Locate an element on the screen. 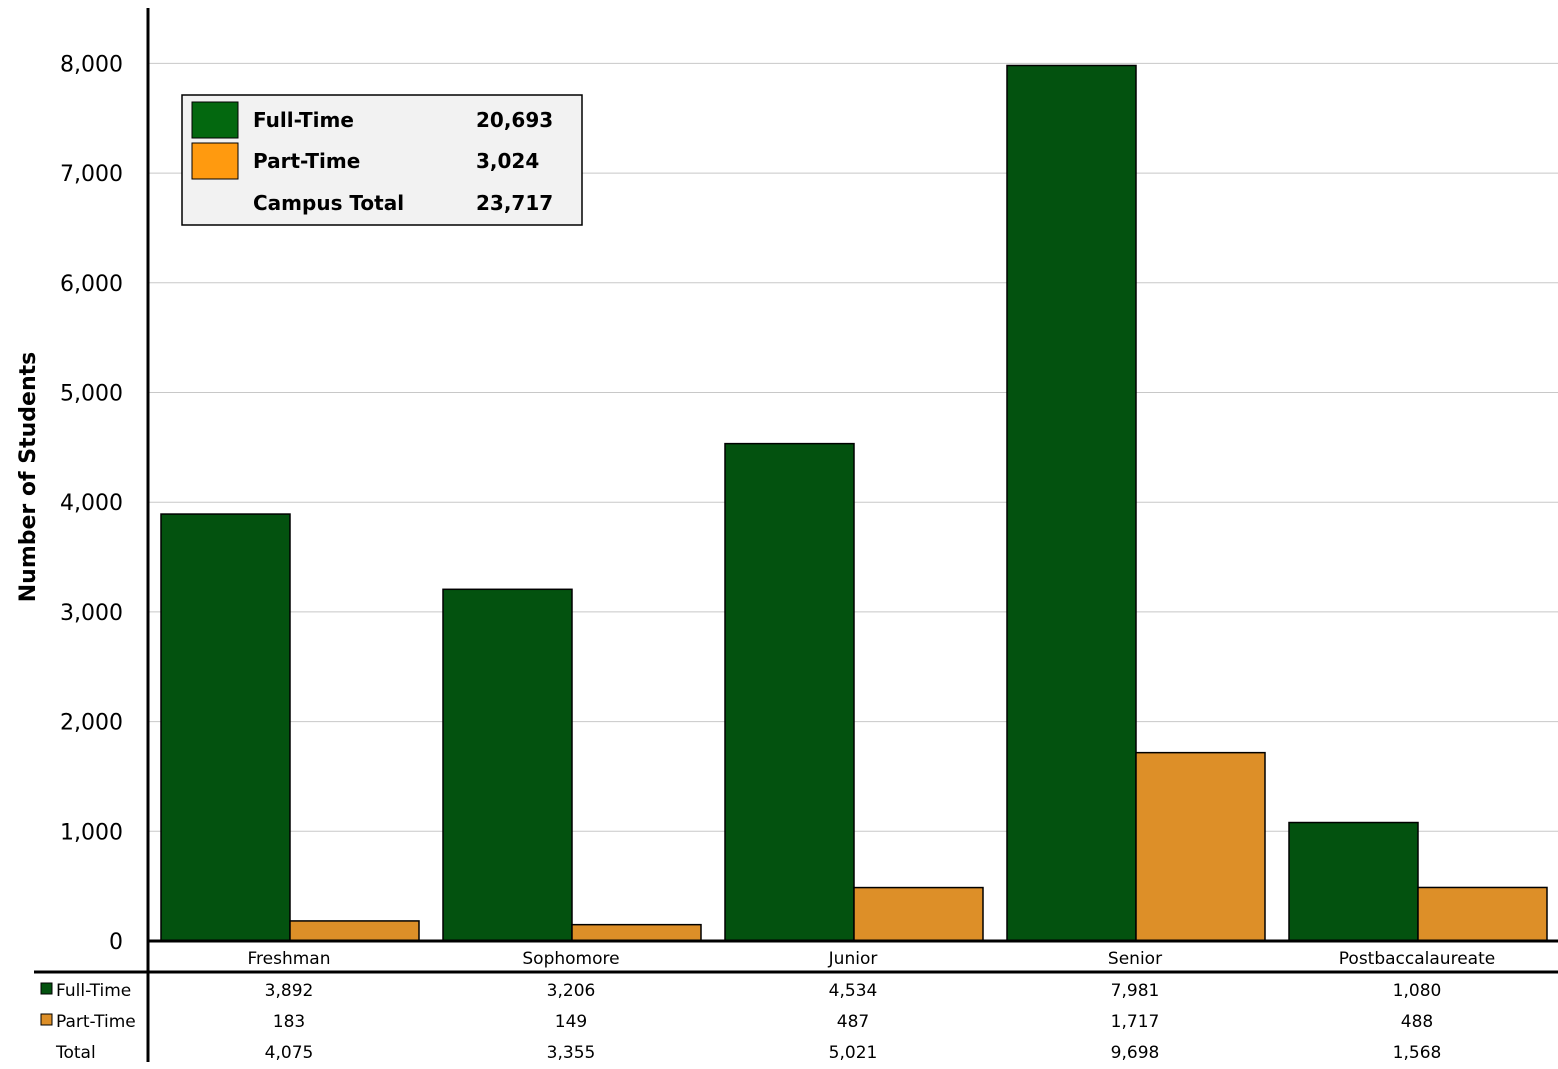 The width and height of the screenshot is (1558, 1069). table-cell: 488 is located at coordinates (1417, 1022).